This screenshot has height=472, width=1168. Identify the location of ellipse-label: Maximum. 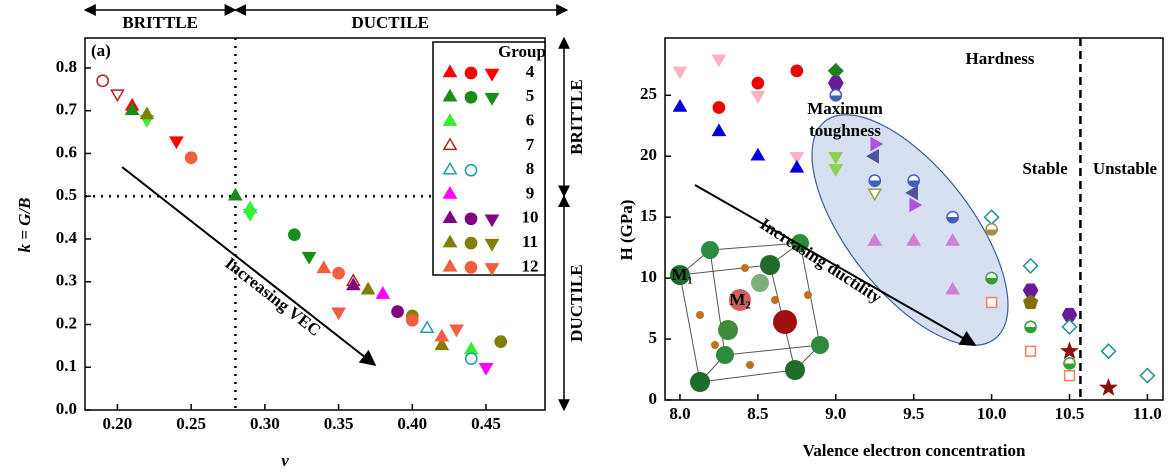
(845, 108).